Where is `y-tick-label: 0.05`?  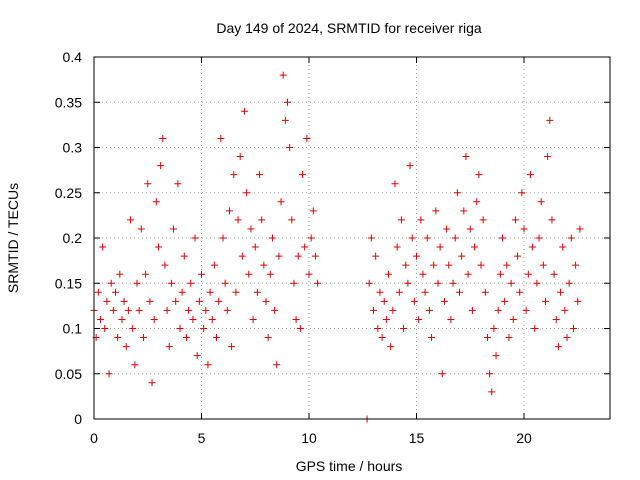
y-tick-label: 0.05 is located at coordinates (68, 374).